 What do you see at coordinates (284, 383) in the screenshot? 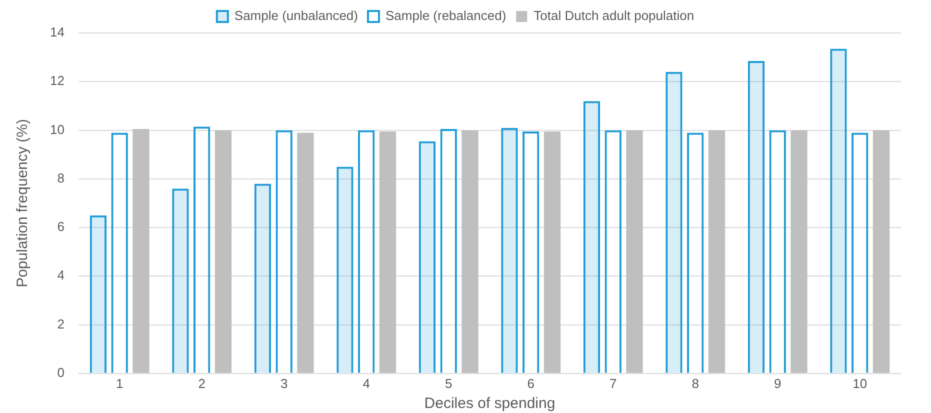
I see `x-tick-label: 3` at bounding box center [284, 383].